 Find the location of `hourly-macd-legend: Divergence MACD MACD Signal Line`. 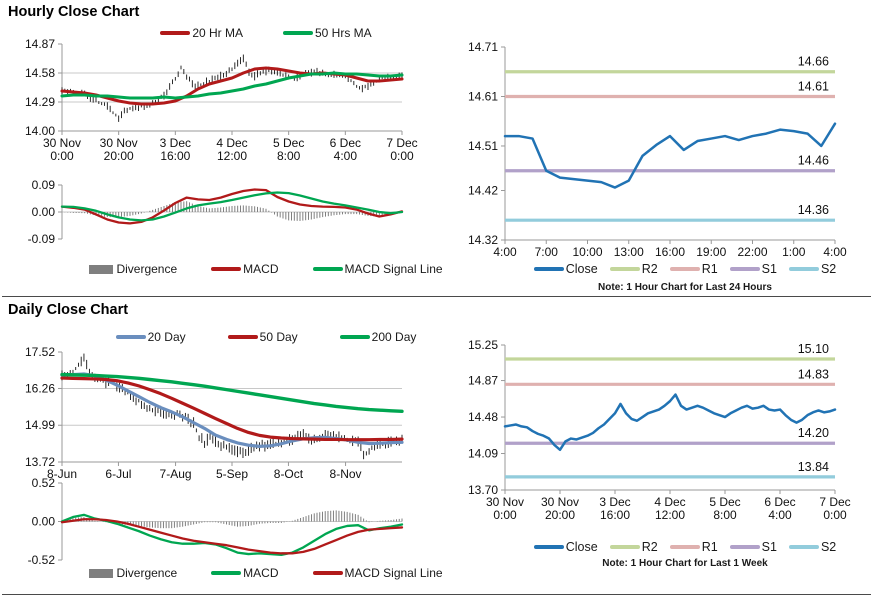

hourly-macd-legend: Divergence MACD MACD Signal Line is located at coordinates (241, 269).